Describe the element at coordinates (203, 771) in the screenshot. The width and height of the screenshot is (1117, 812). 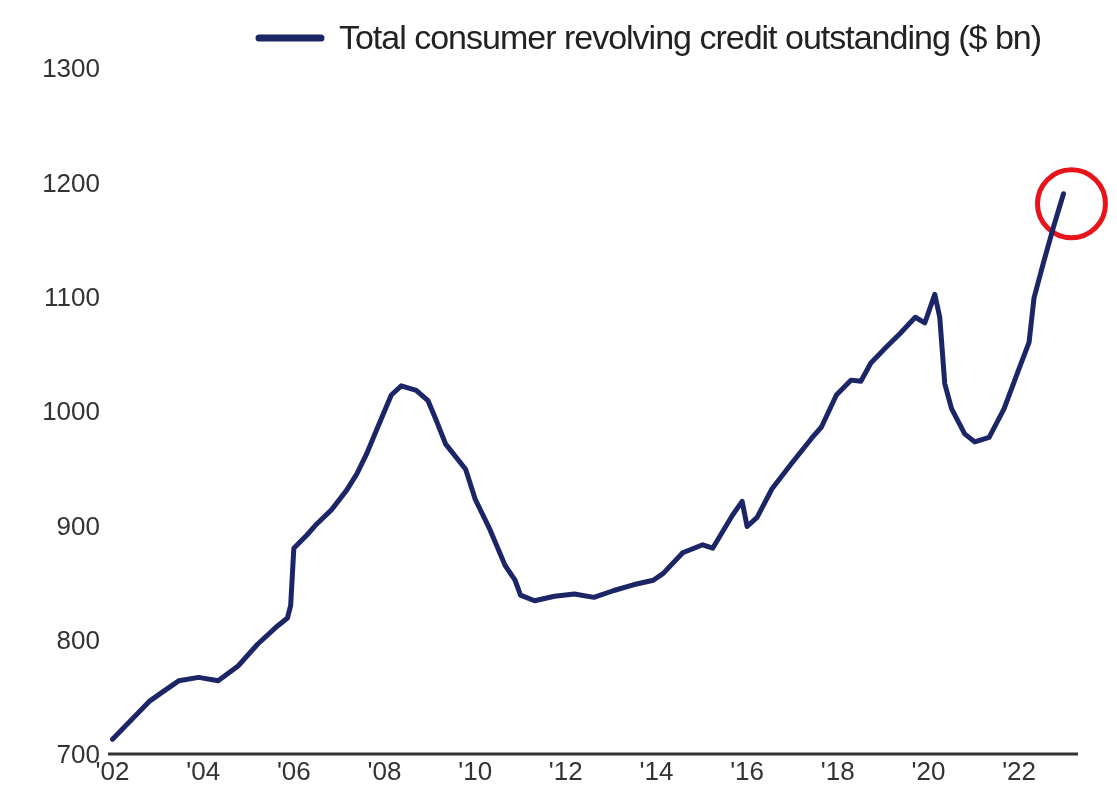
I see `x-tick-label: '04` at that location.